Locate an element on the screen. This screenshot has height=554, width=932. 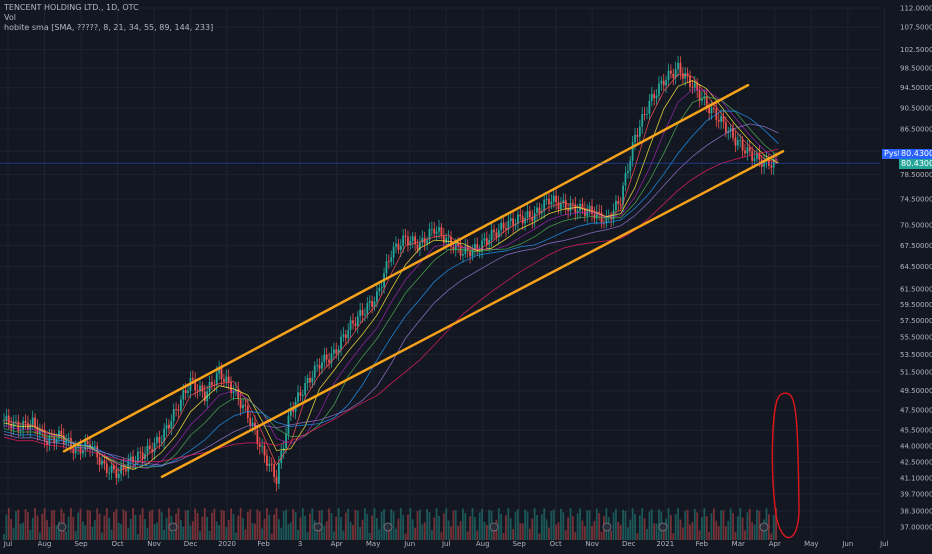
x-tick-label: Sep is located at coordinates (81, 544).